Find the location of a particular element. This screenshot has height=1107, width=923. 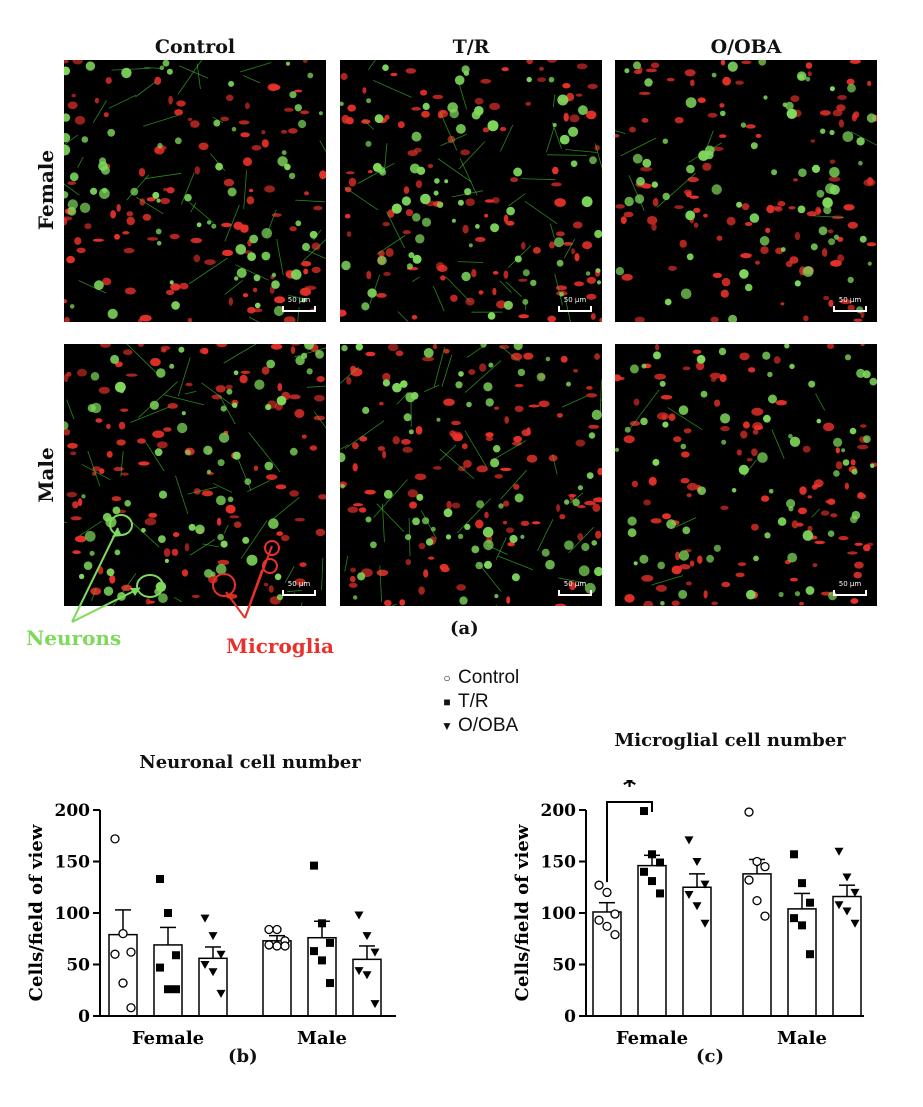

legend-label: Control is located at coordinates (489, 677).